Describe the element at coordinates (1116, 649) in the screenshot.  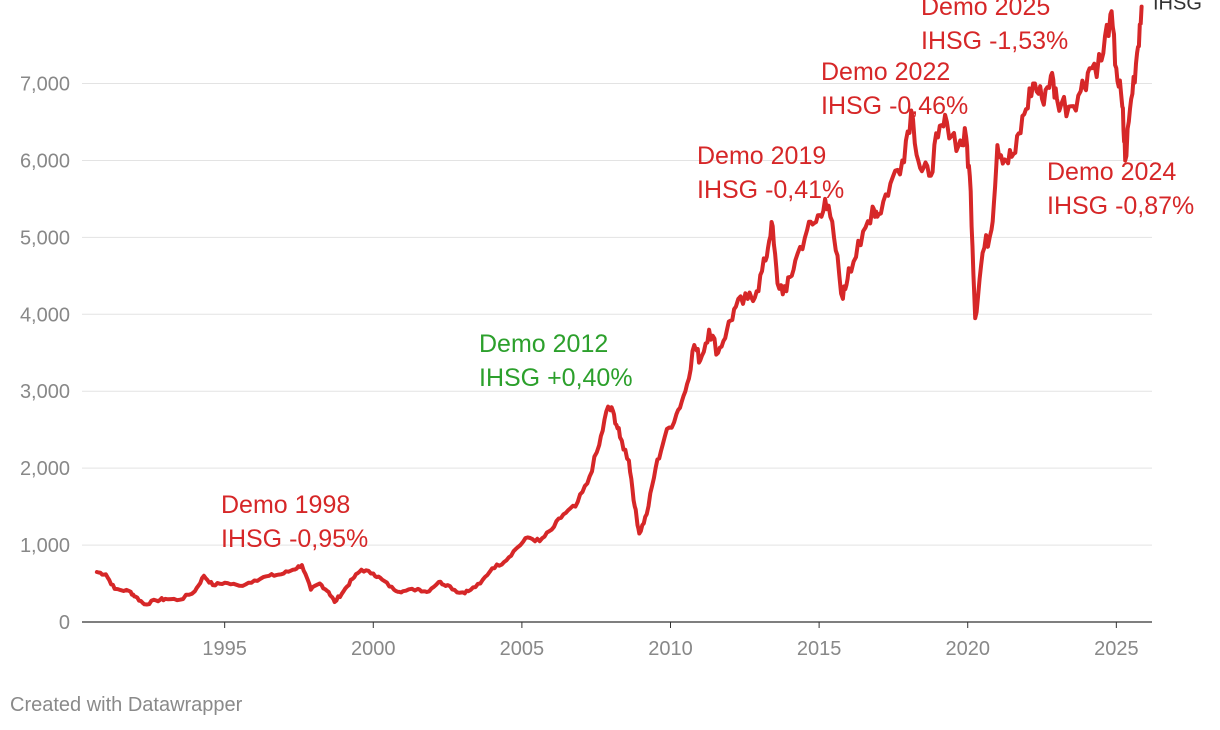
I see `x-tick-label: 2025` at that location.